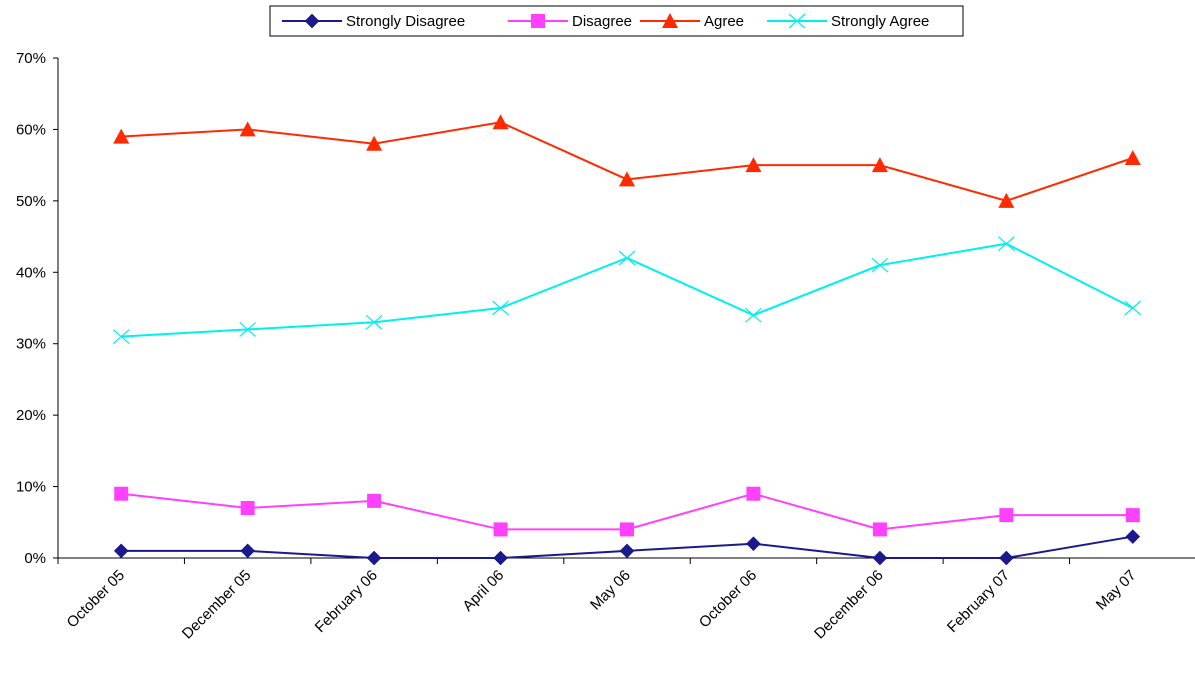 The height and width of the screenshot is (674, 1195). Describe the element at coordinates (692, 21) in the screenshot. I see `legend-item: Agree` at that location.